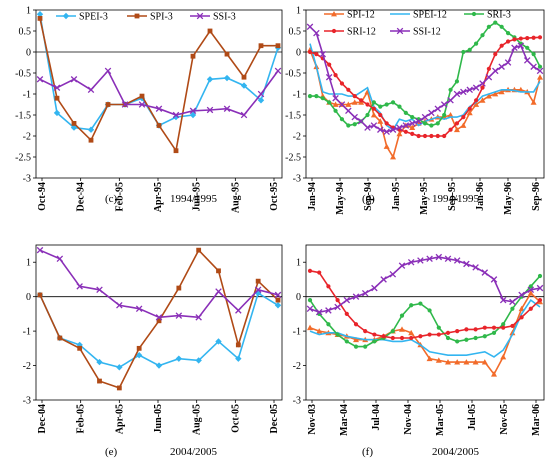 The height and width of the screenshot is (466, 550). I want to click on legend: SPI-12 SPEI-12 SRI-3 SRI-12 SSI-12, so click(417, 24).